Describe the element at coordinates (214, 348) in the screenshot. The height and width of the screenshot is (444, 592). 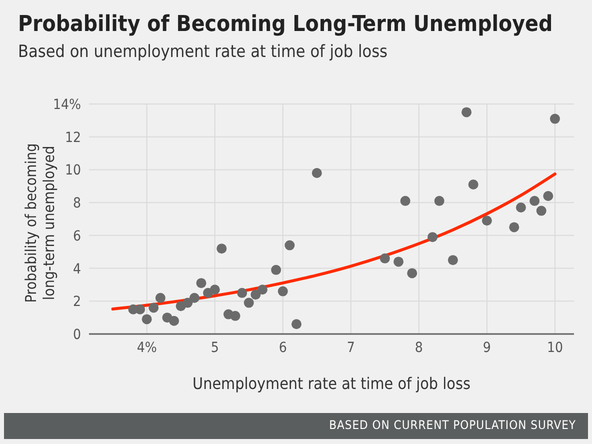
I see `x-tick-label: 5` at that location.